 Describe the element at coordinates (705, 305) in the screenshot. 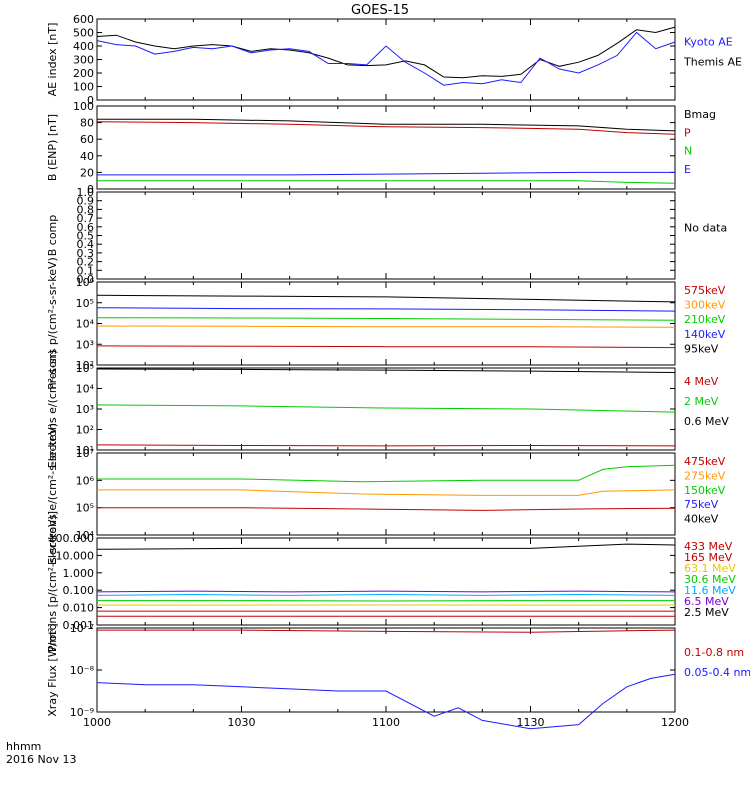

I see `legend-entry: 300keV` at that location.